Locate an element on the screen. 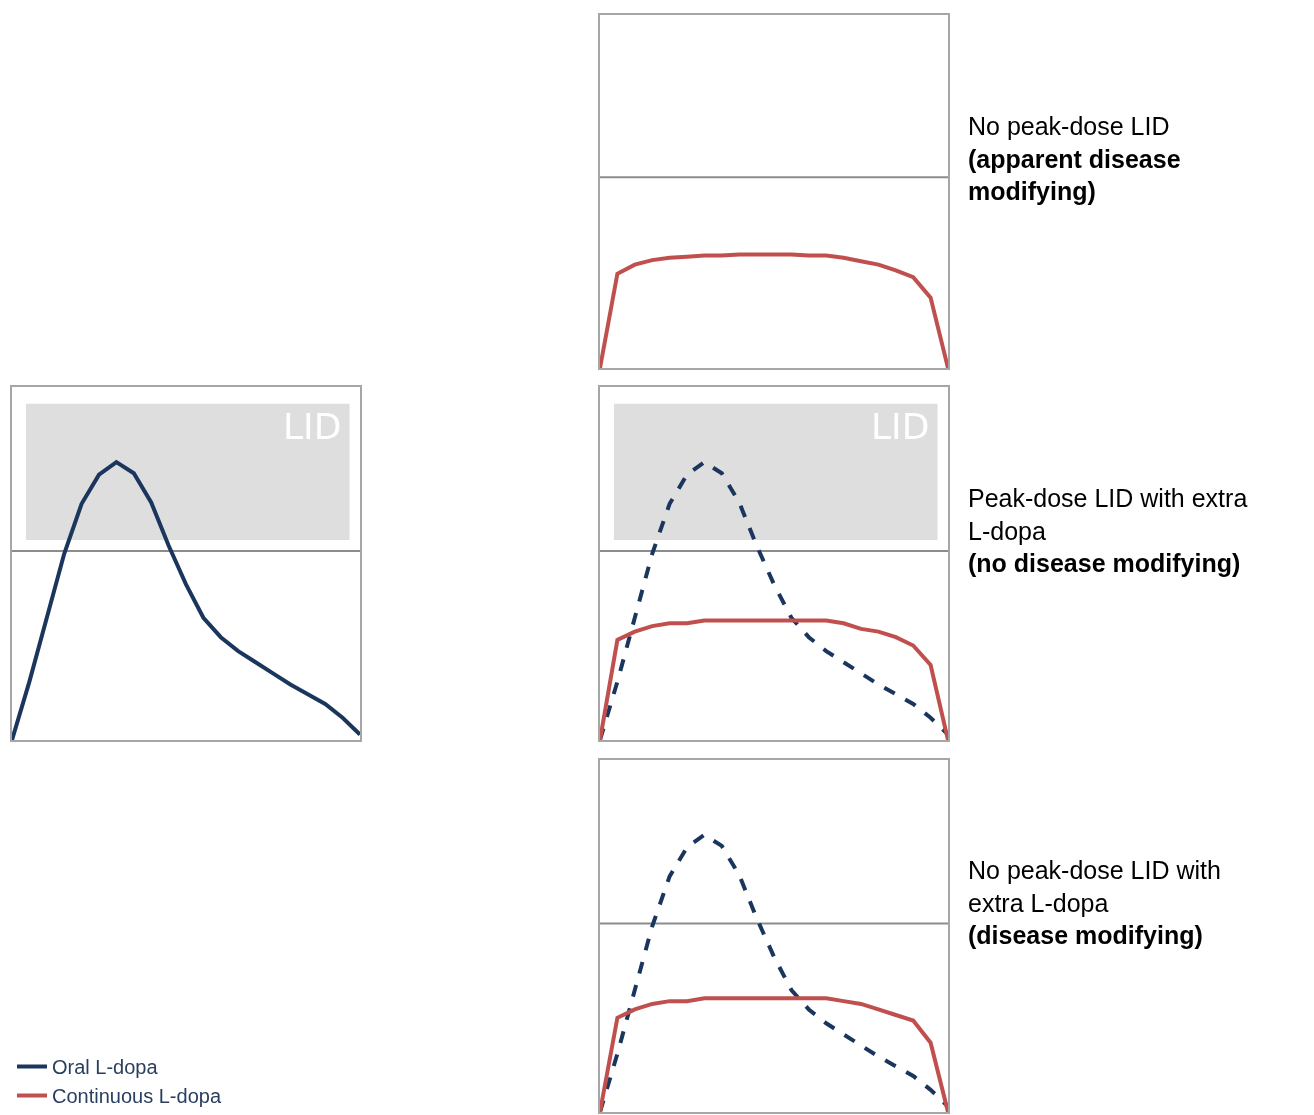 Image resolution: width=1314 pixels, height=1115 pixels. legend-label: Continuous L-dopa is located at coordinates (137, 1096).